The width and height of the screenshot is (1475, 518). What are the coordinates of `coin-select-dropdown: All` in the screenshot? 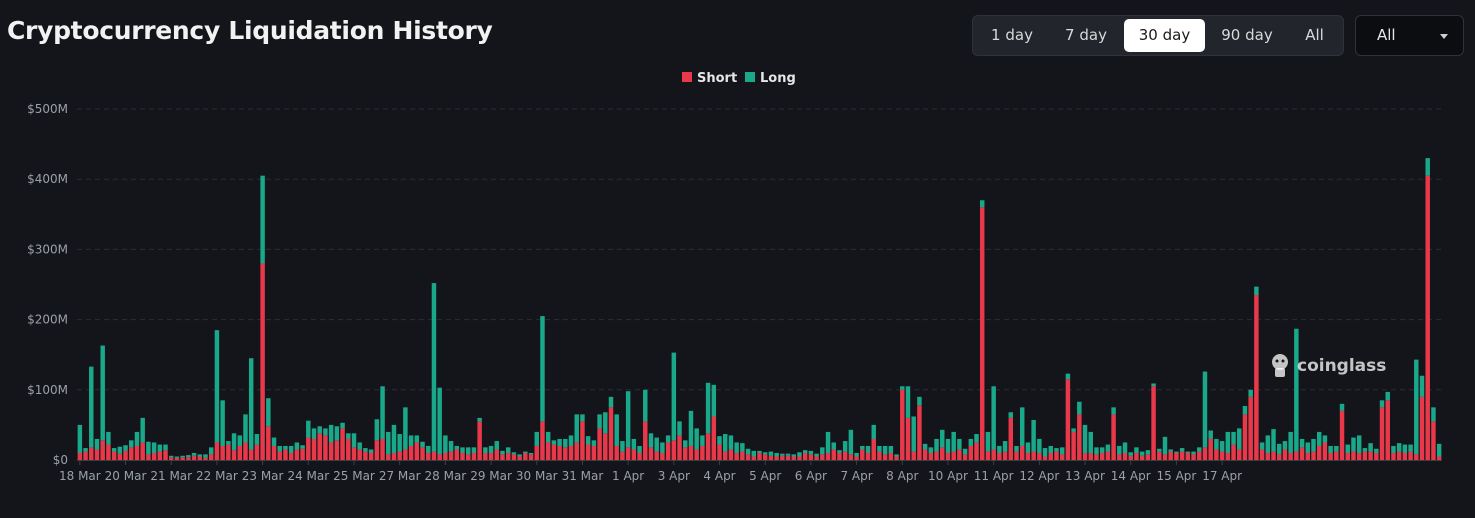 It's located at (1409, 35).